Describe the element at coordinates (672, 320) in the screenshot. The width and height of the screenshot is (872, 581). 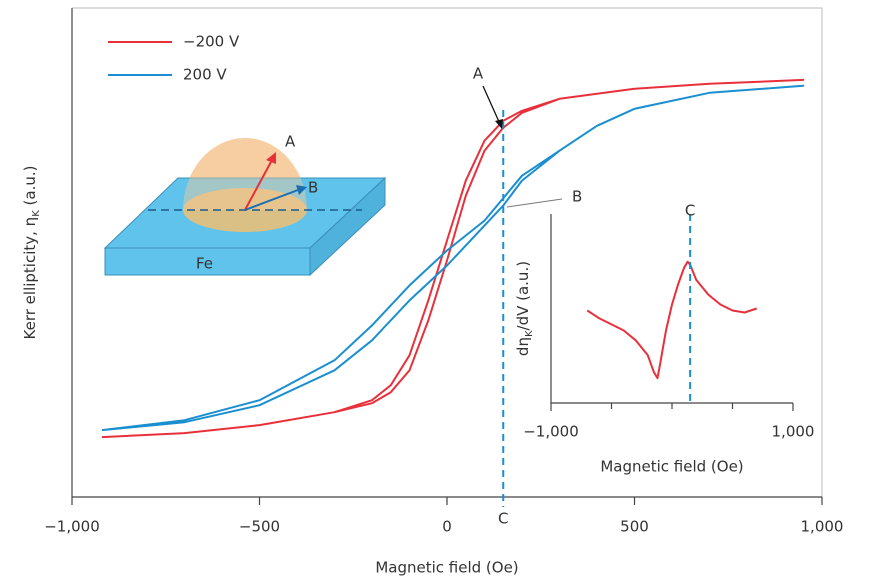
I see `data-line` at that location.